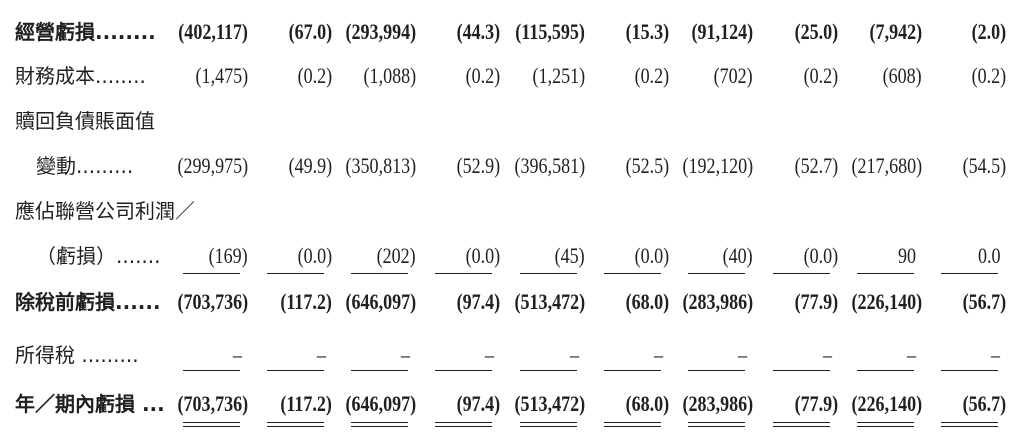  What do you see at coordinates (717, 165) in the screenshot?
I see `cell-value: (192,120)` at bounding box center [717, 165].